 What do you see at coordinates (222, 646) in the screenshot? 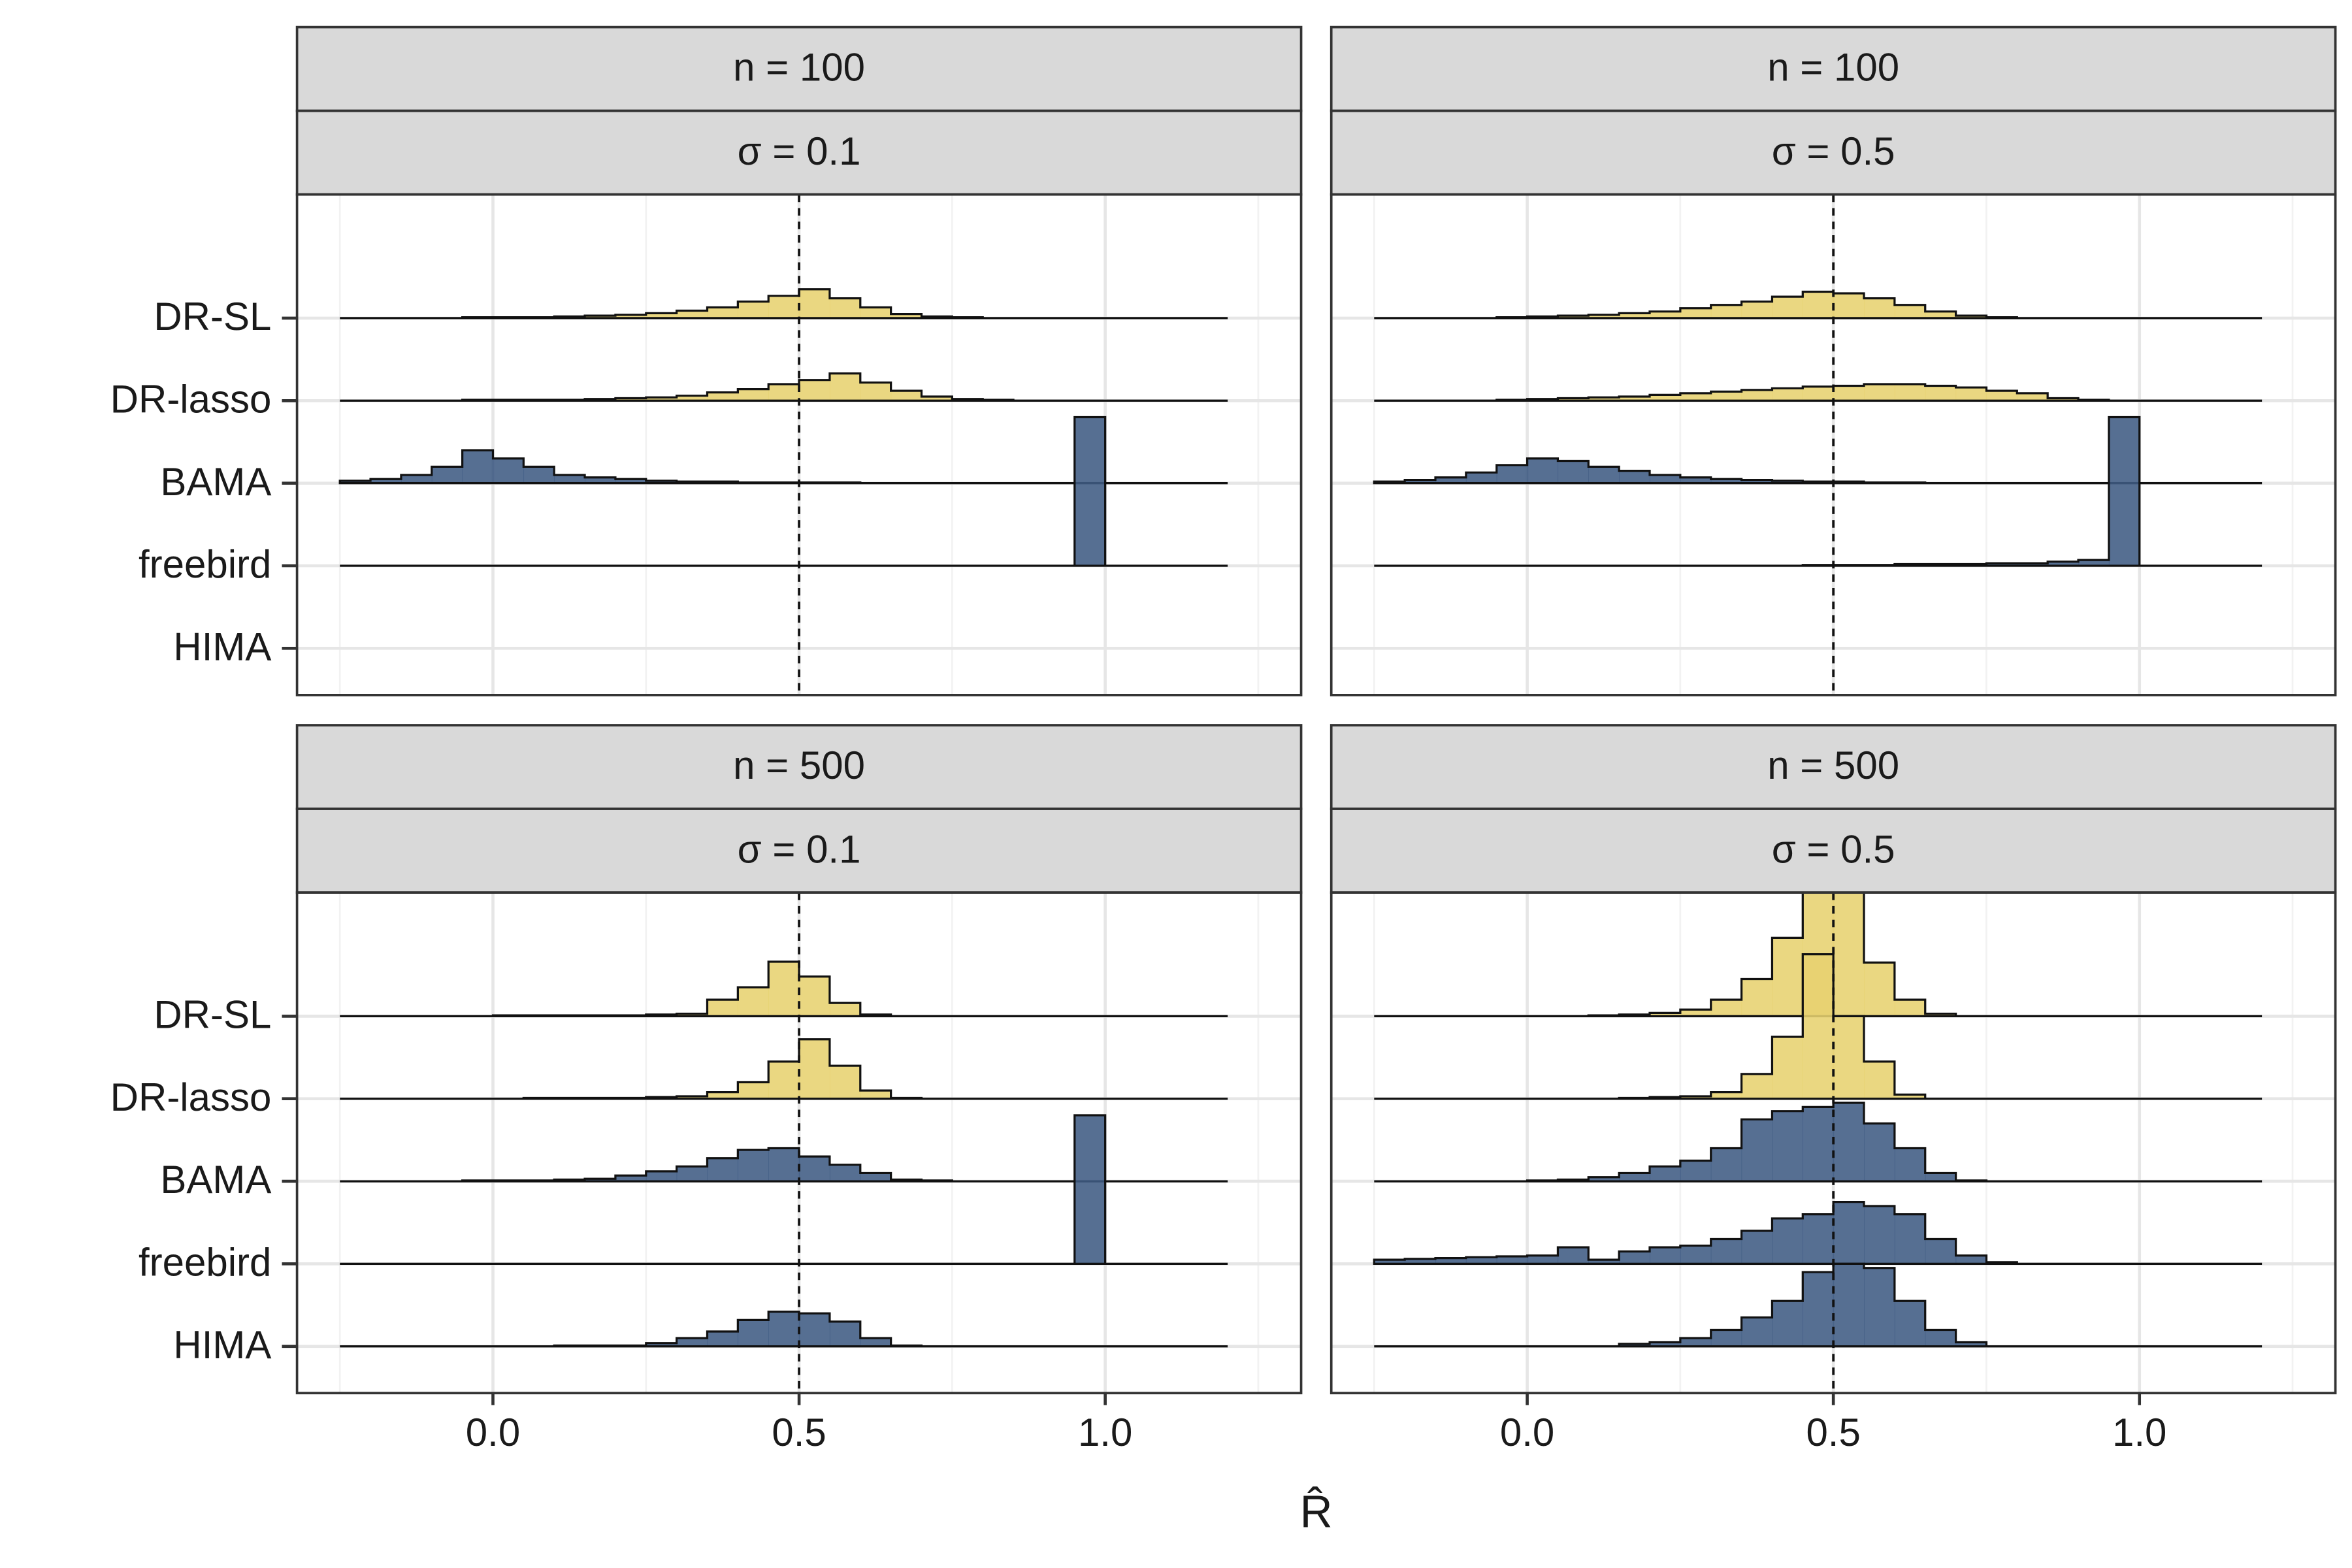
I see `y-tick-label: HIMA` at bounding box center [222, 646].